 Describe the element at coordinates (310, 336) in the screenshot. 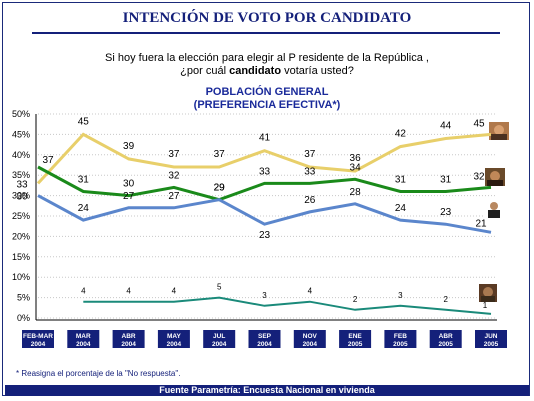

I see `x-tick-month: NOV` at that location.